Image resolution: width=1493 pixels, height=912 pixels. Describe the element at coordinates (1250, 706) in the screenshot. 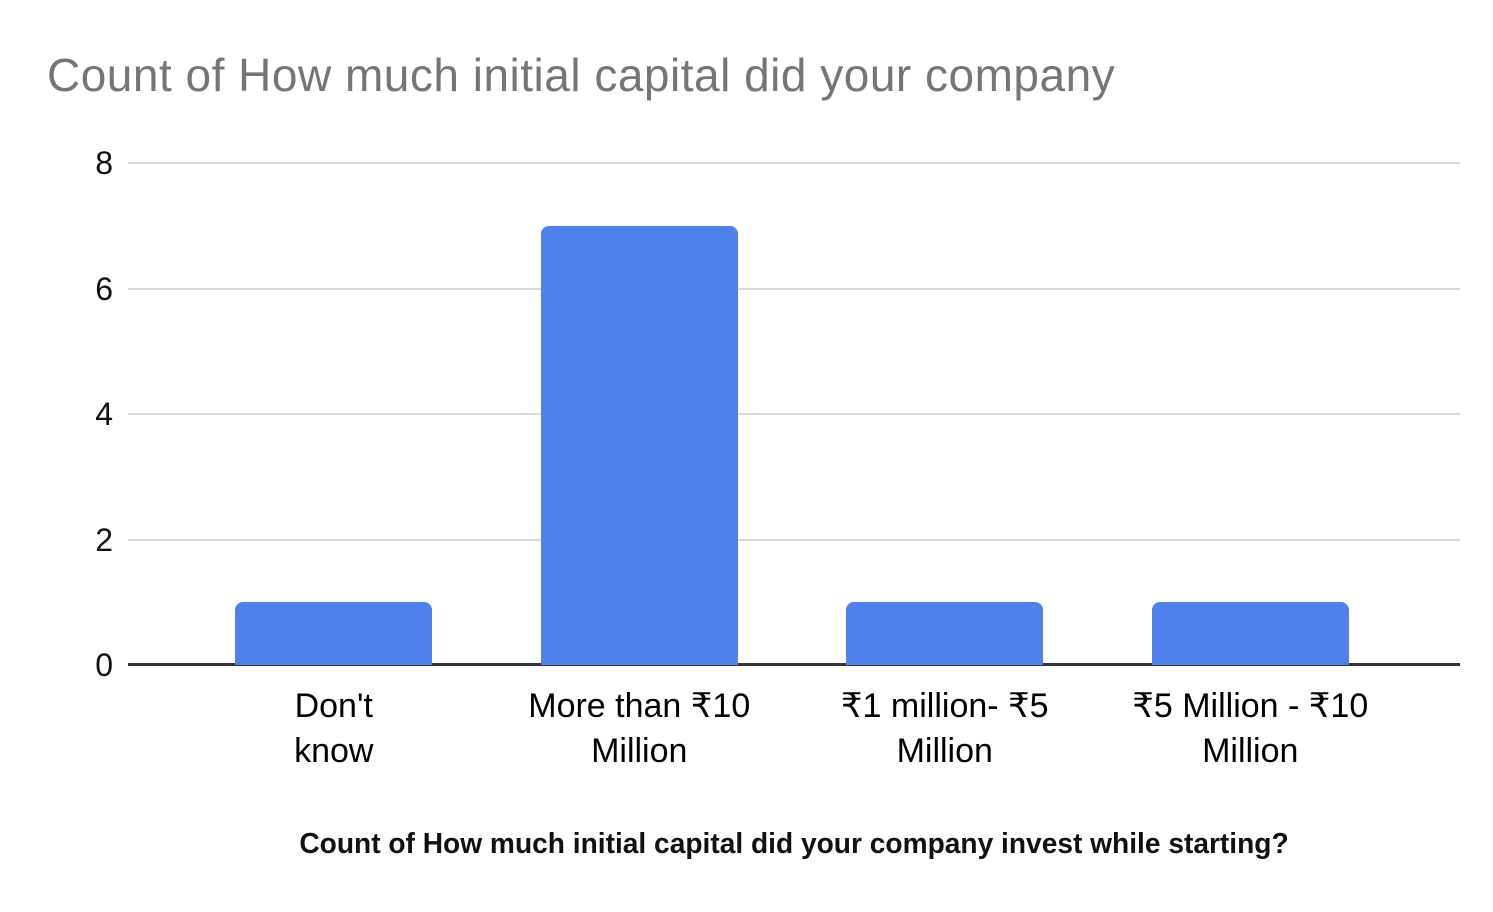

I see `x-category-label-line: ₹5 Million - ₹10` at that location.